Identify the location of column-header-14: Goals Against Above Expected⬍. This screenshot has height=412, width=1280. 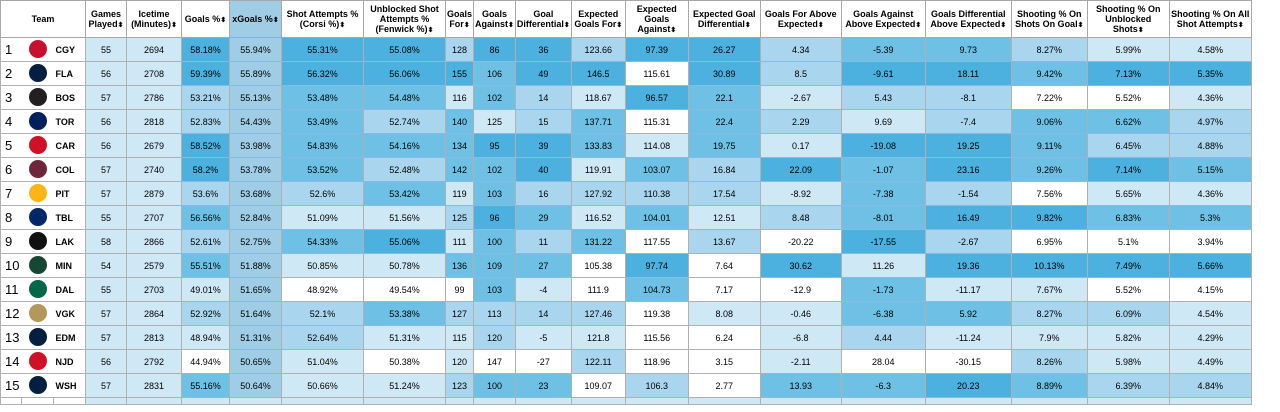
(883, 19).